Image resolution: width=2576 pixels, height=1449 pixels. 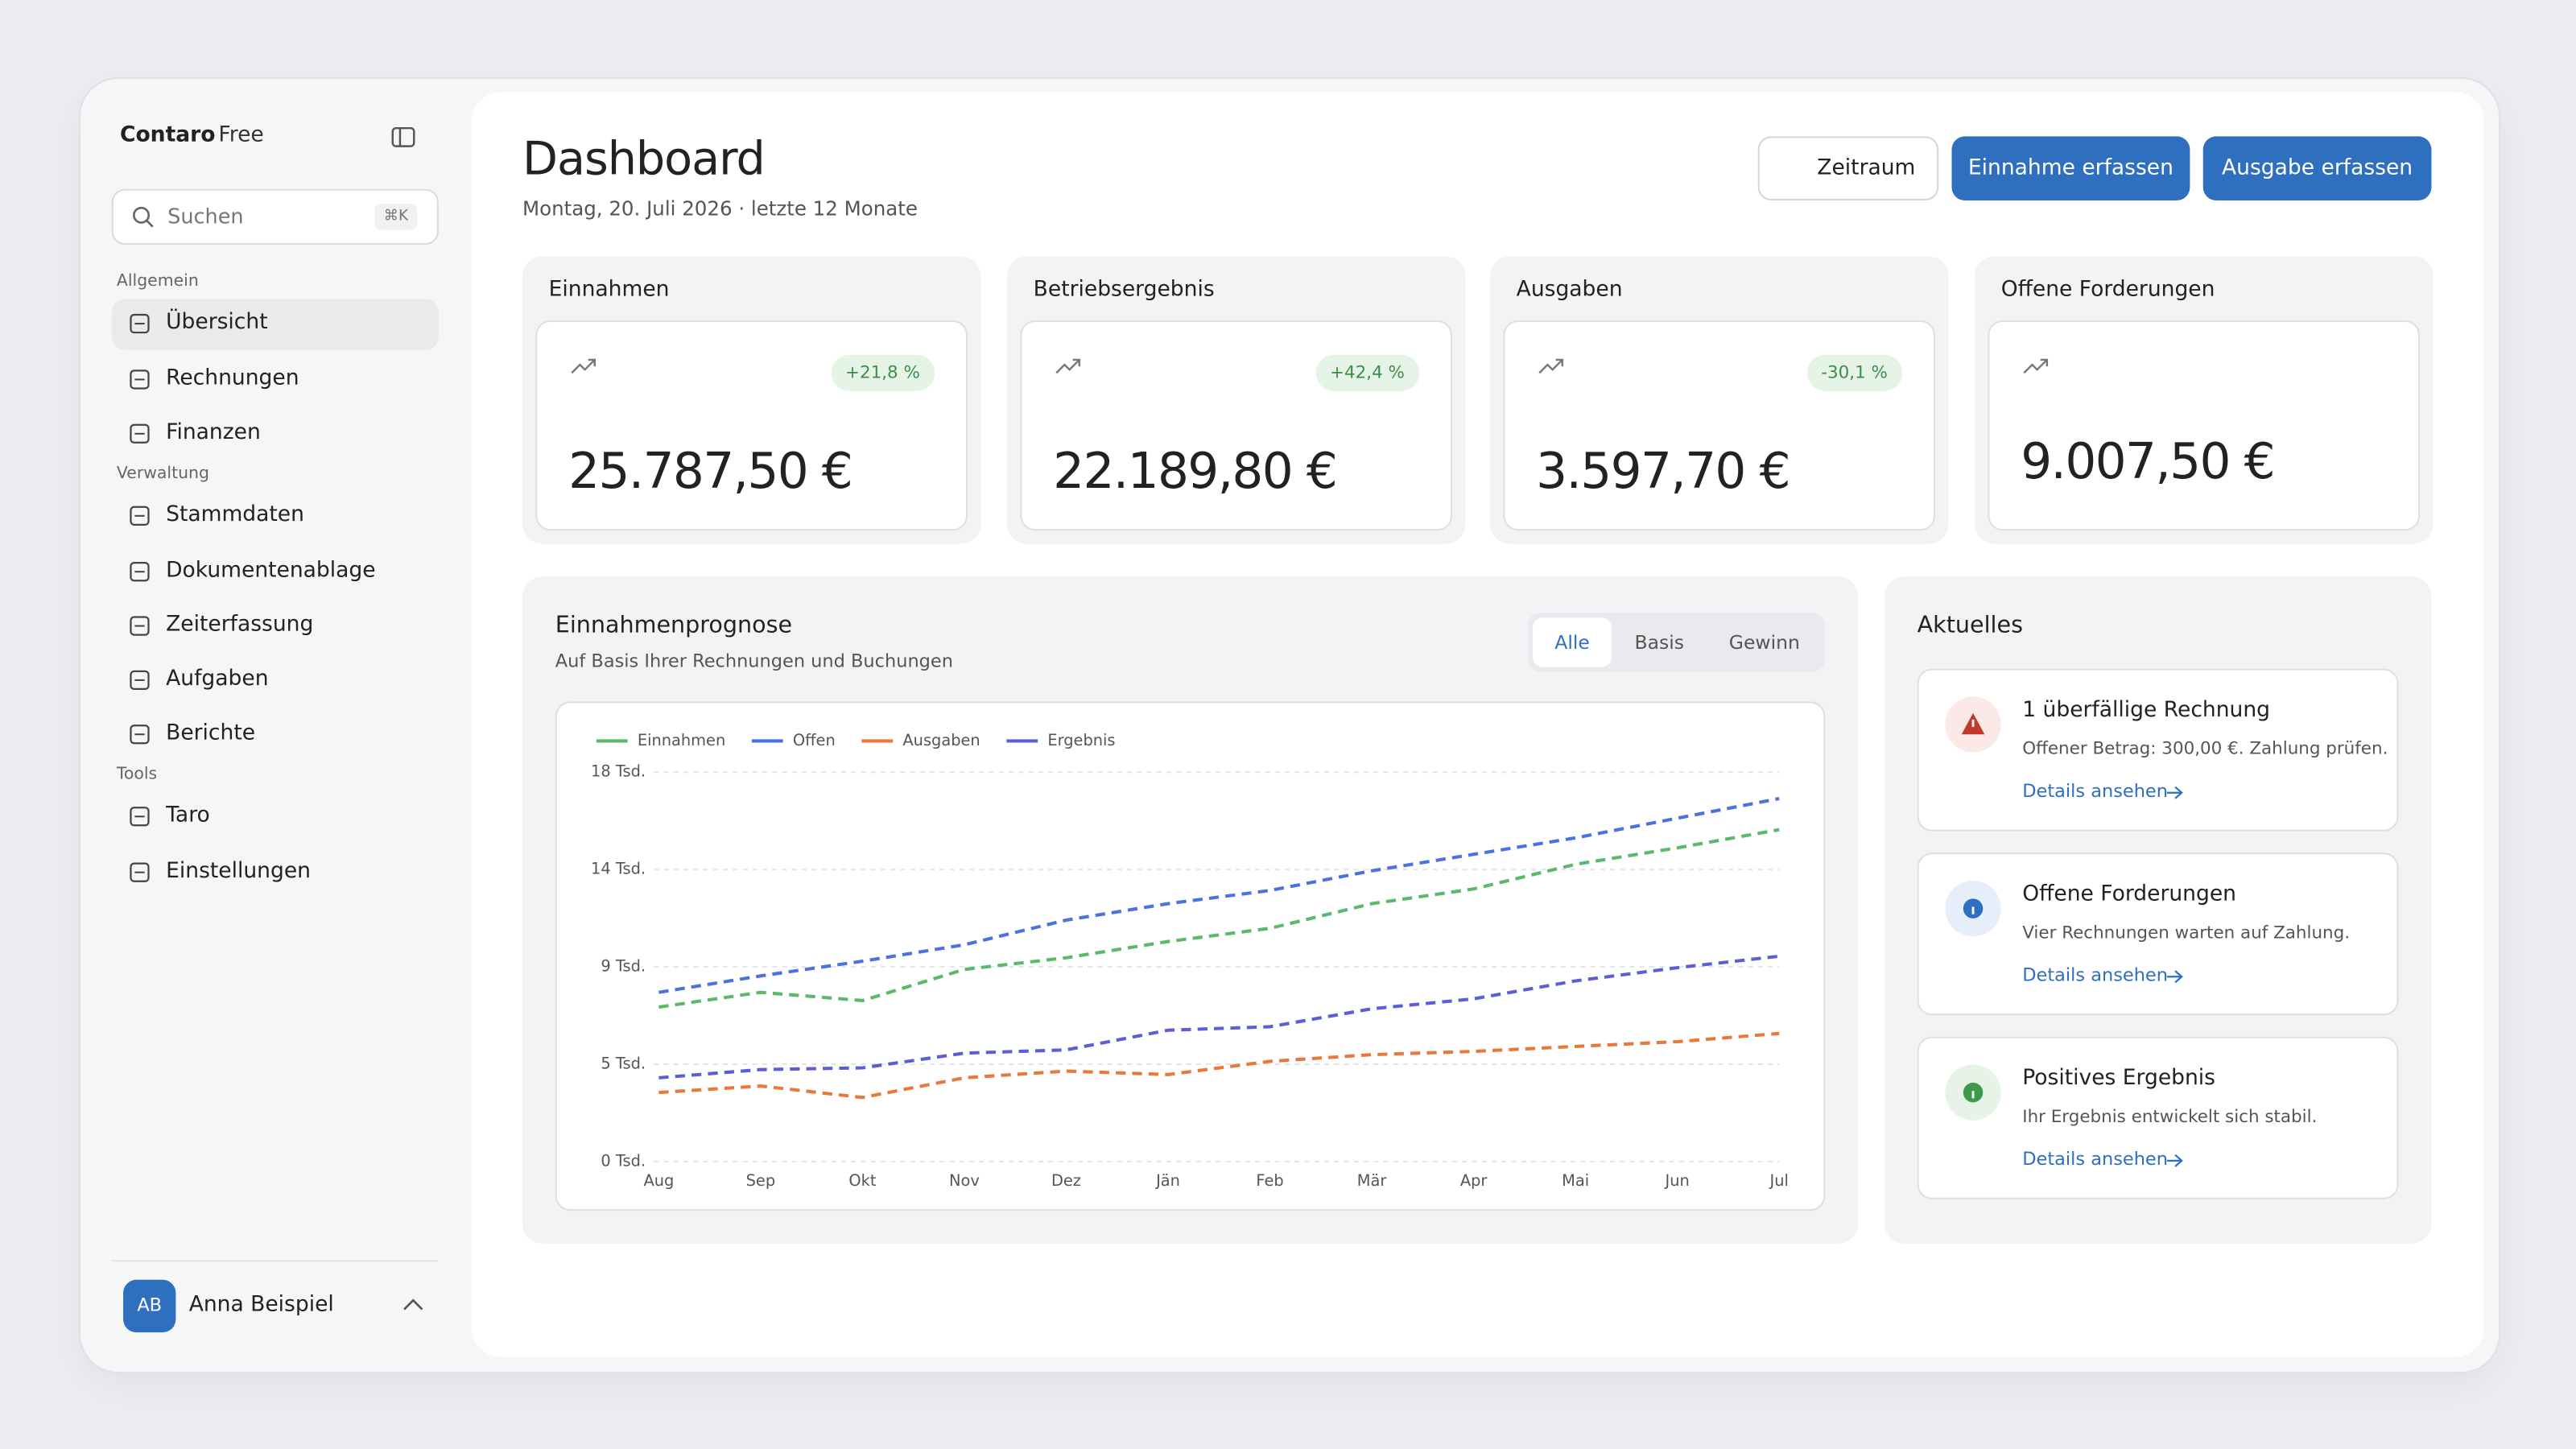 What do you see at coordinates (1659, 642) in the screenshot?
I see `tab: Basis` at bounding box center [1659, 642].